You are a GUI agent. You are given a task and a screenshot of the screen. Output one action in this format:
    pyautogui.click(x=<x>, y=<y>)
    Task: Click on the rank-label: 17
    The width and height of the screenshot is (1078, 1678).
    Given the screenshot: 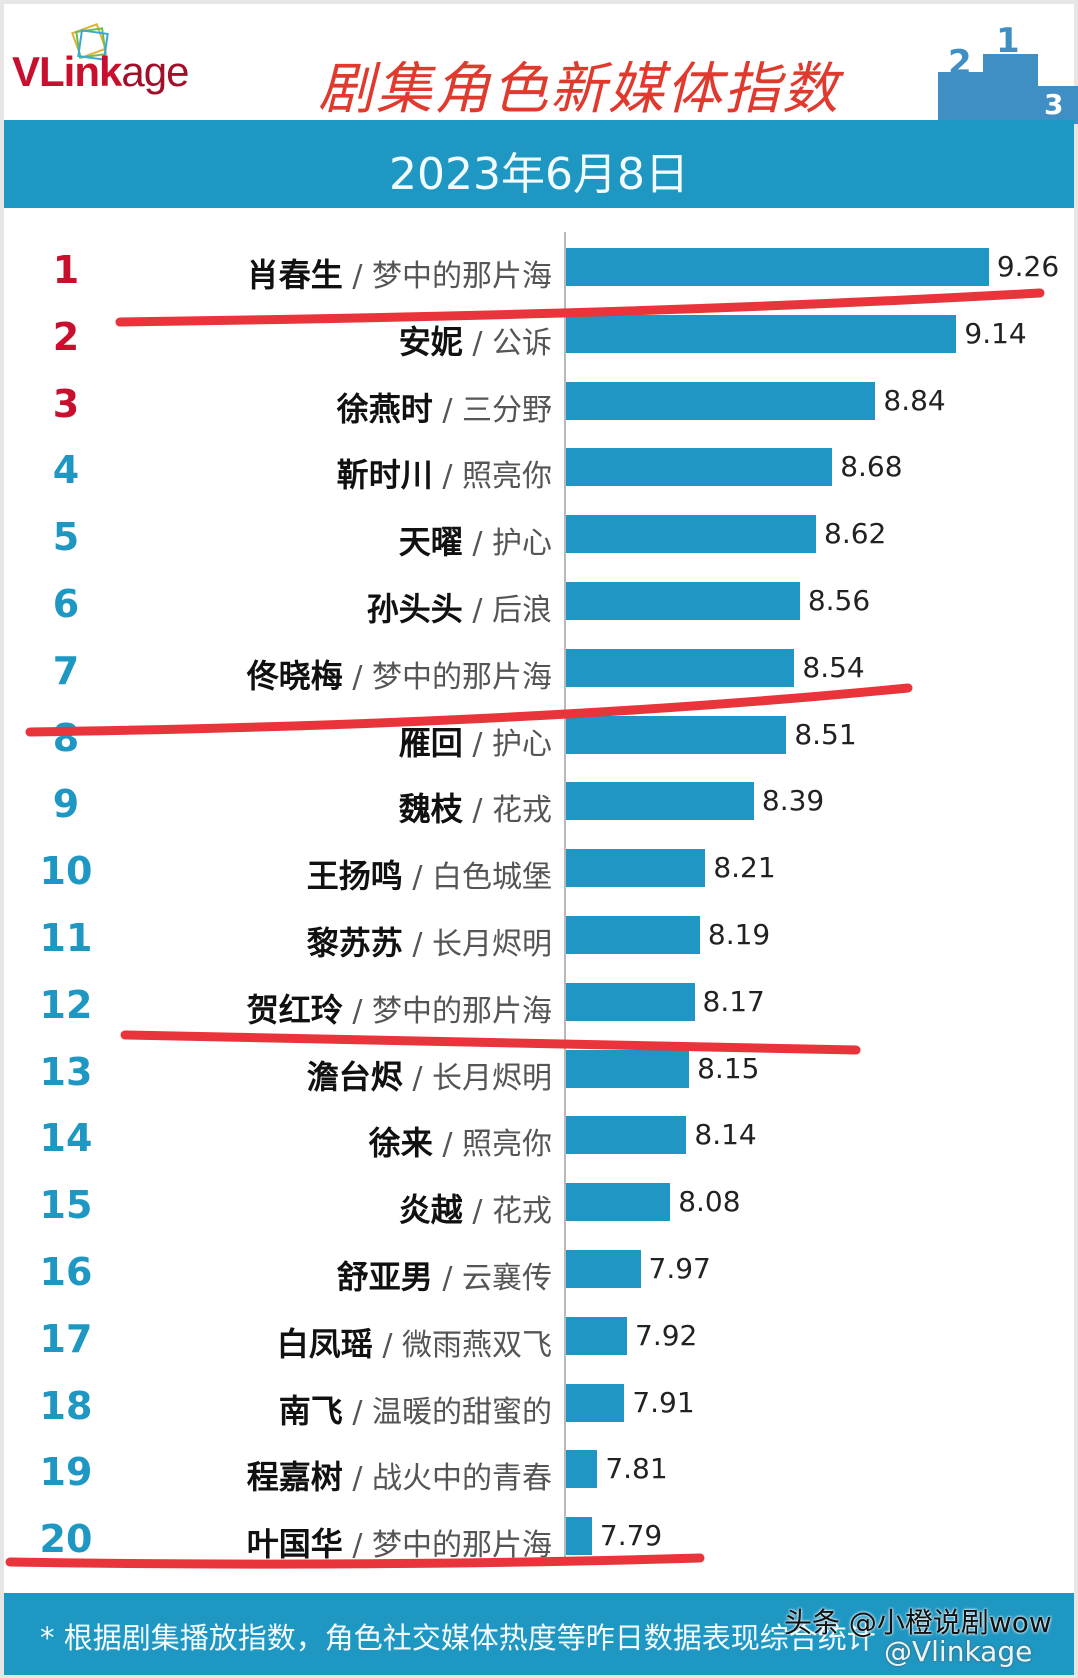 What is the action you would take?
    pyautogui.click(x=66, y=1338)
    